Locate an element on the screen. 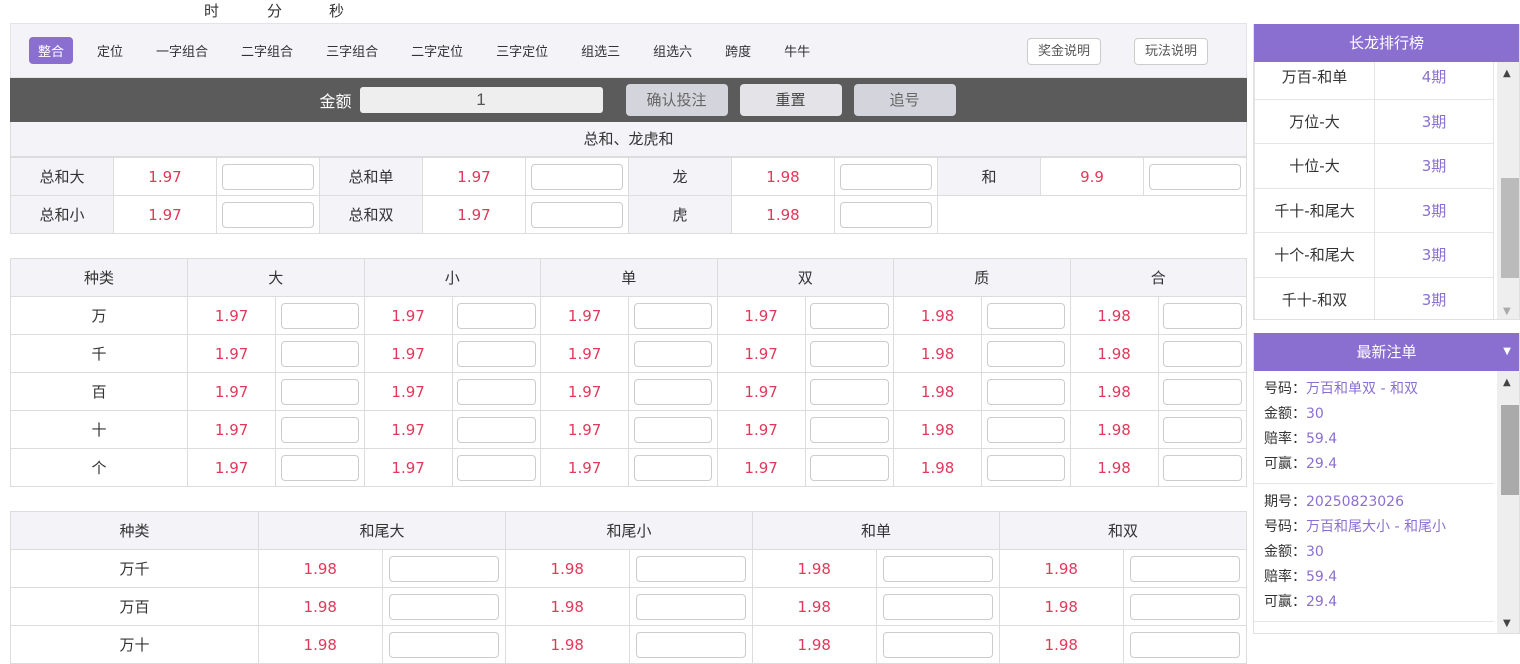  prize-info-button: 奖金说明 is located at coordinates (1064, 51).